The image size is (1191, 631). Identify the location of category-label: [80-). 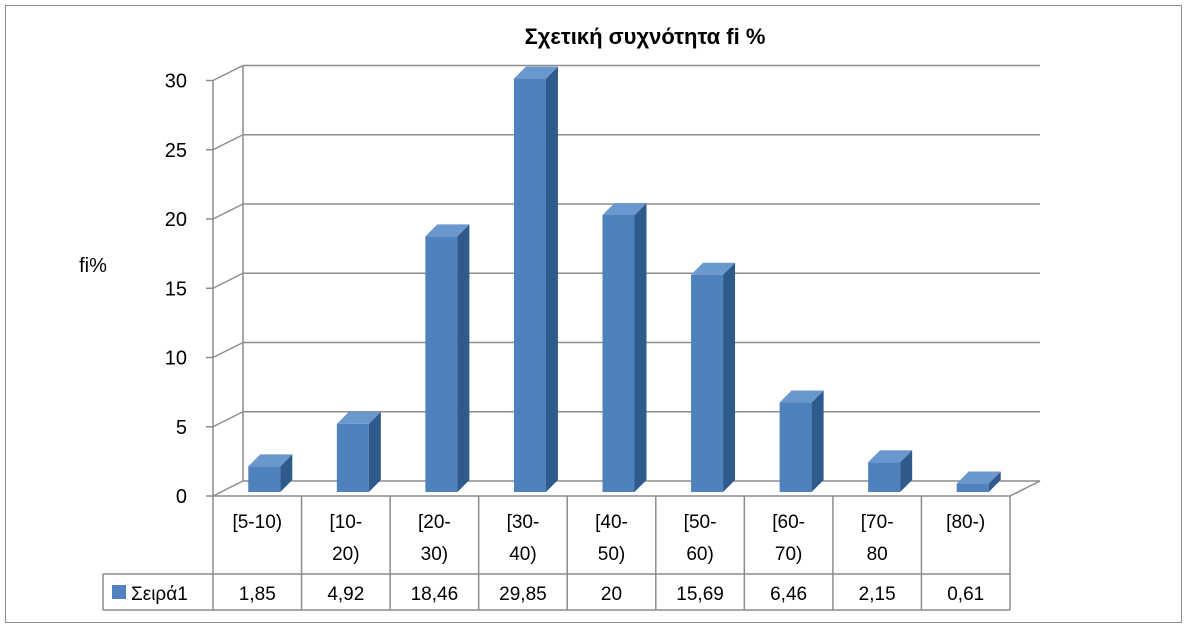
(965, 522).